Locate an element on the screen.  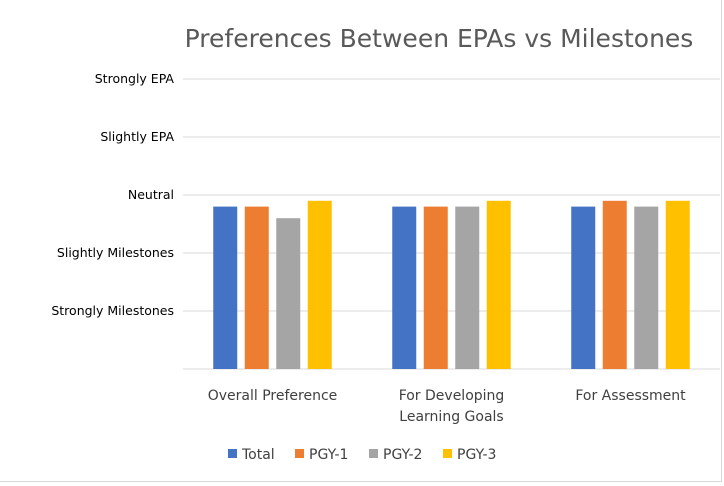
y-tick-label: Strongly Milestones is located at coordinates (112, 310).